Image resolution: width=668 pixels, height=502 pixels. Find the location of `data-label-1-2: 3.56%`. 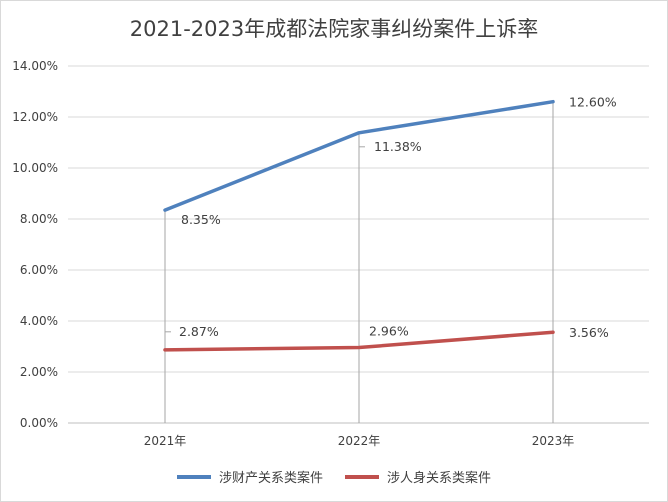

data-label-1-2: 3.56% is located at coordinates (589, 332).